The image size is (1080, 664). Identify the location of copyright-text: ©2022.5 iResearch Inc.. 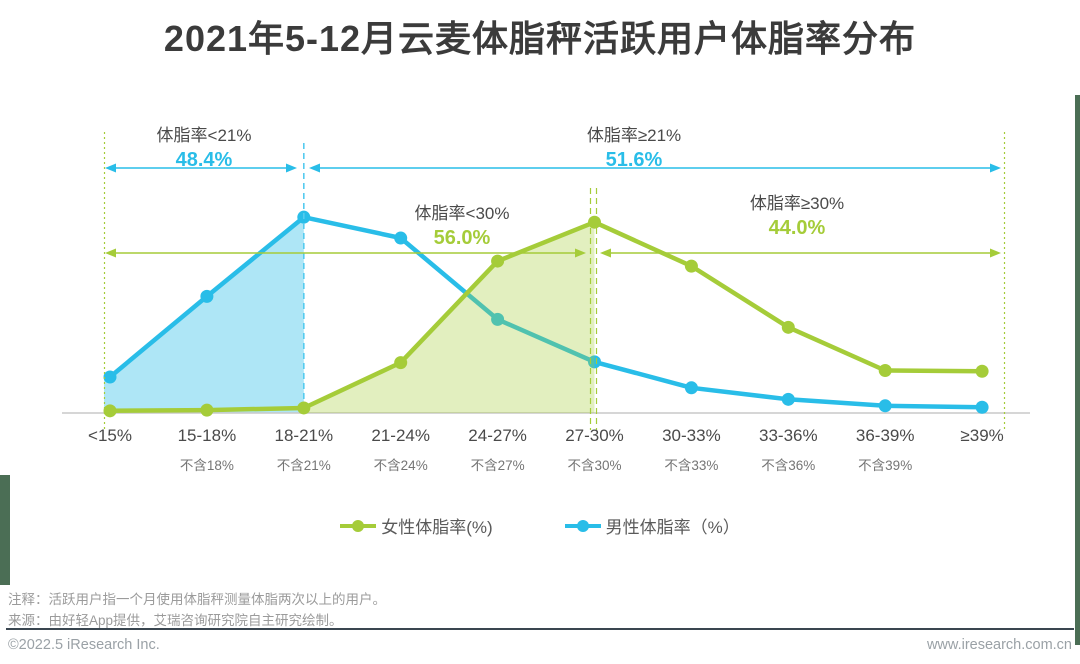
(84, 645).